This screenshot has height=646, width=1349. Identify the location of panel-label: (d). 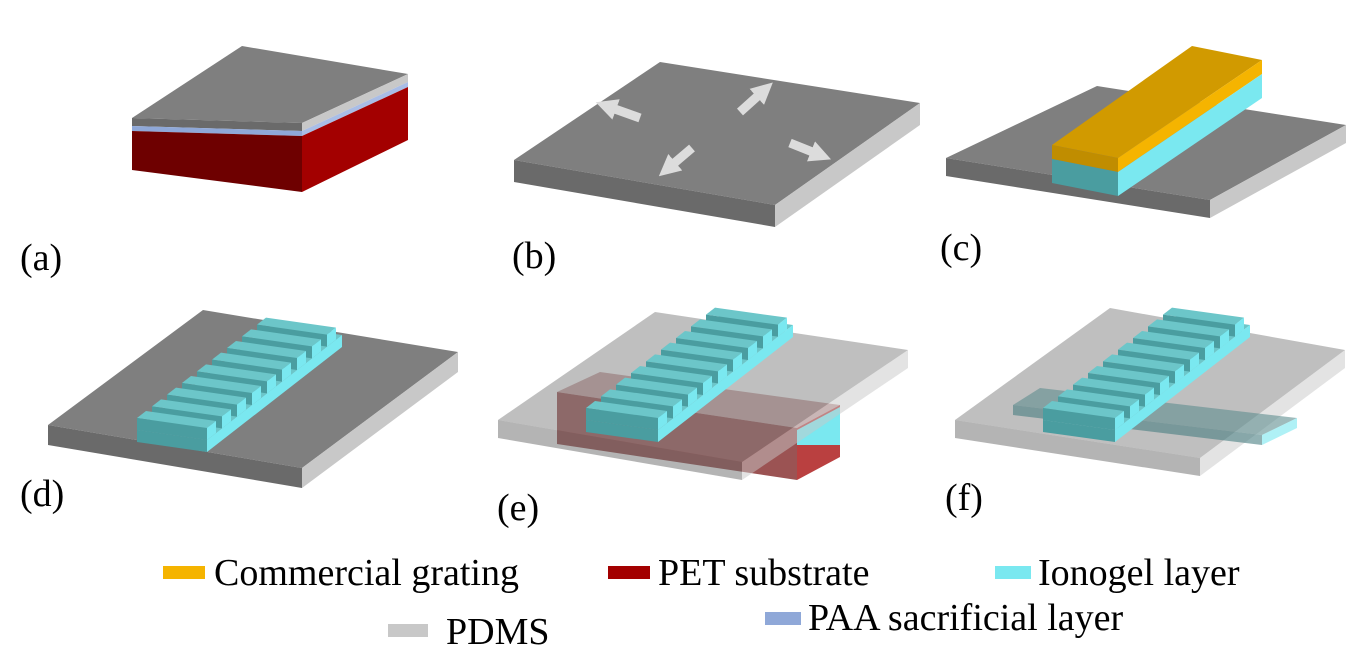
(42, 494).